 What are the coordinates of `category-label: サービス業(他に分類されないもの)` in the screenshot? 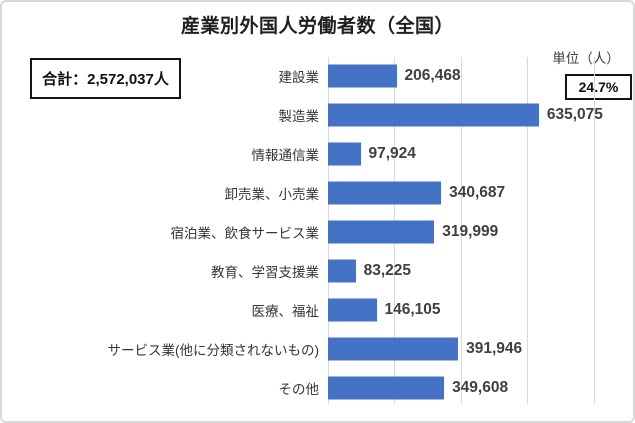 It's located at (213, 350).